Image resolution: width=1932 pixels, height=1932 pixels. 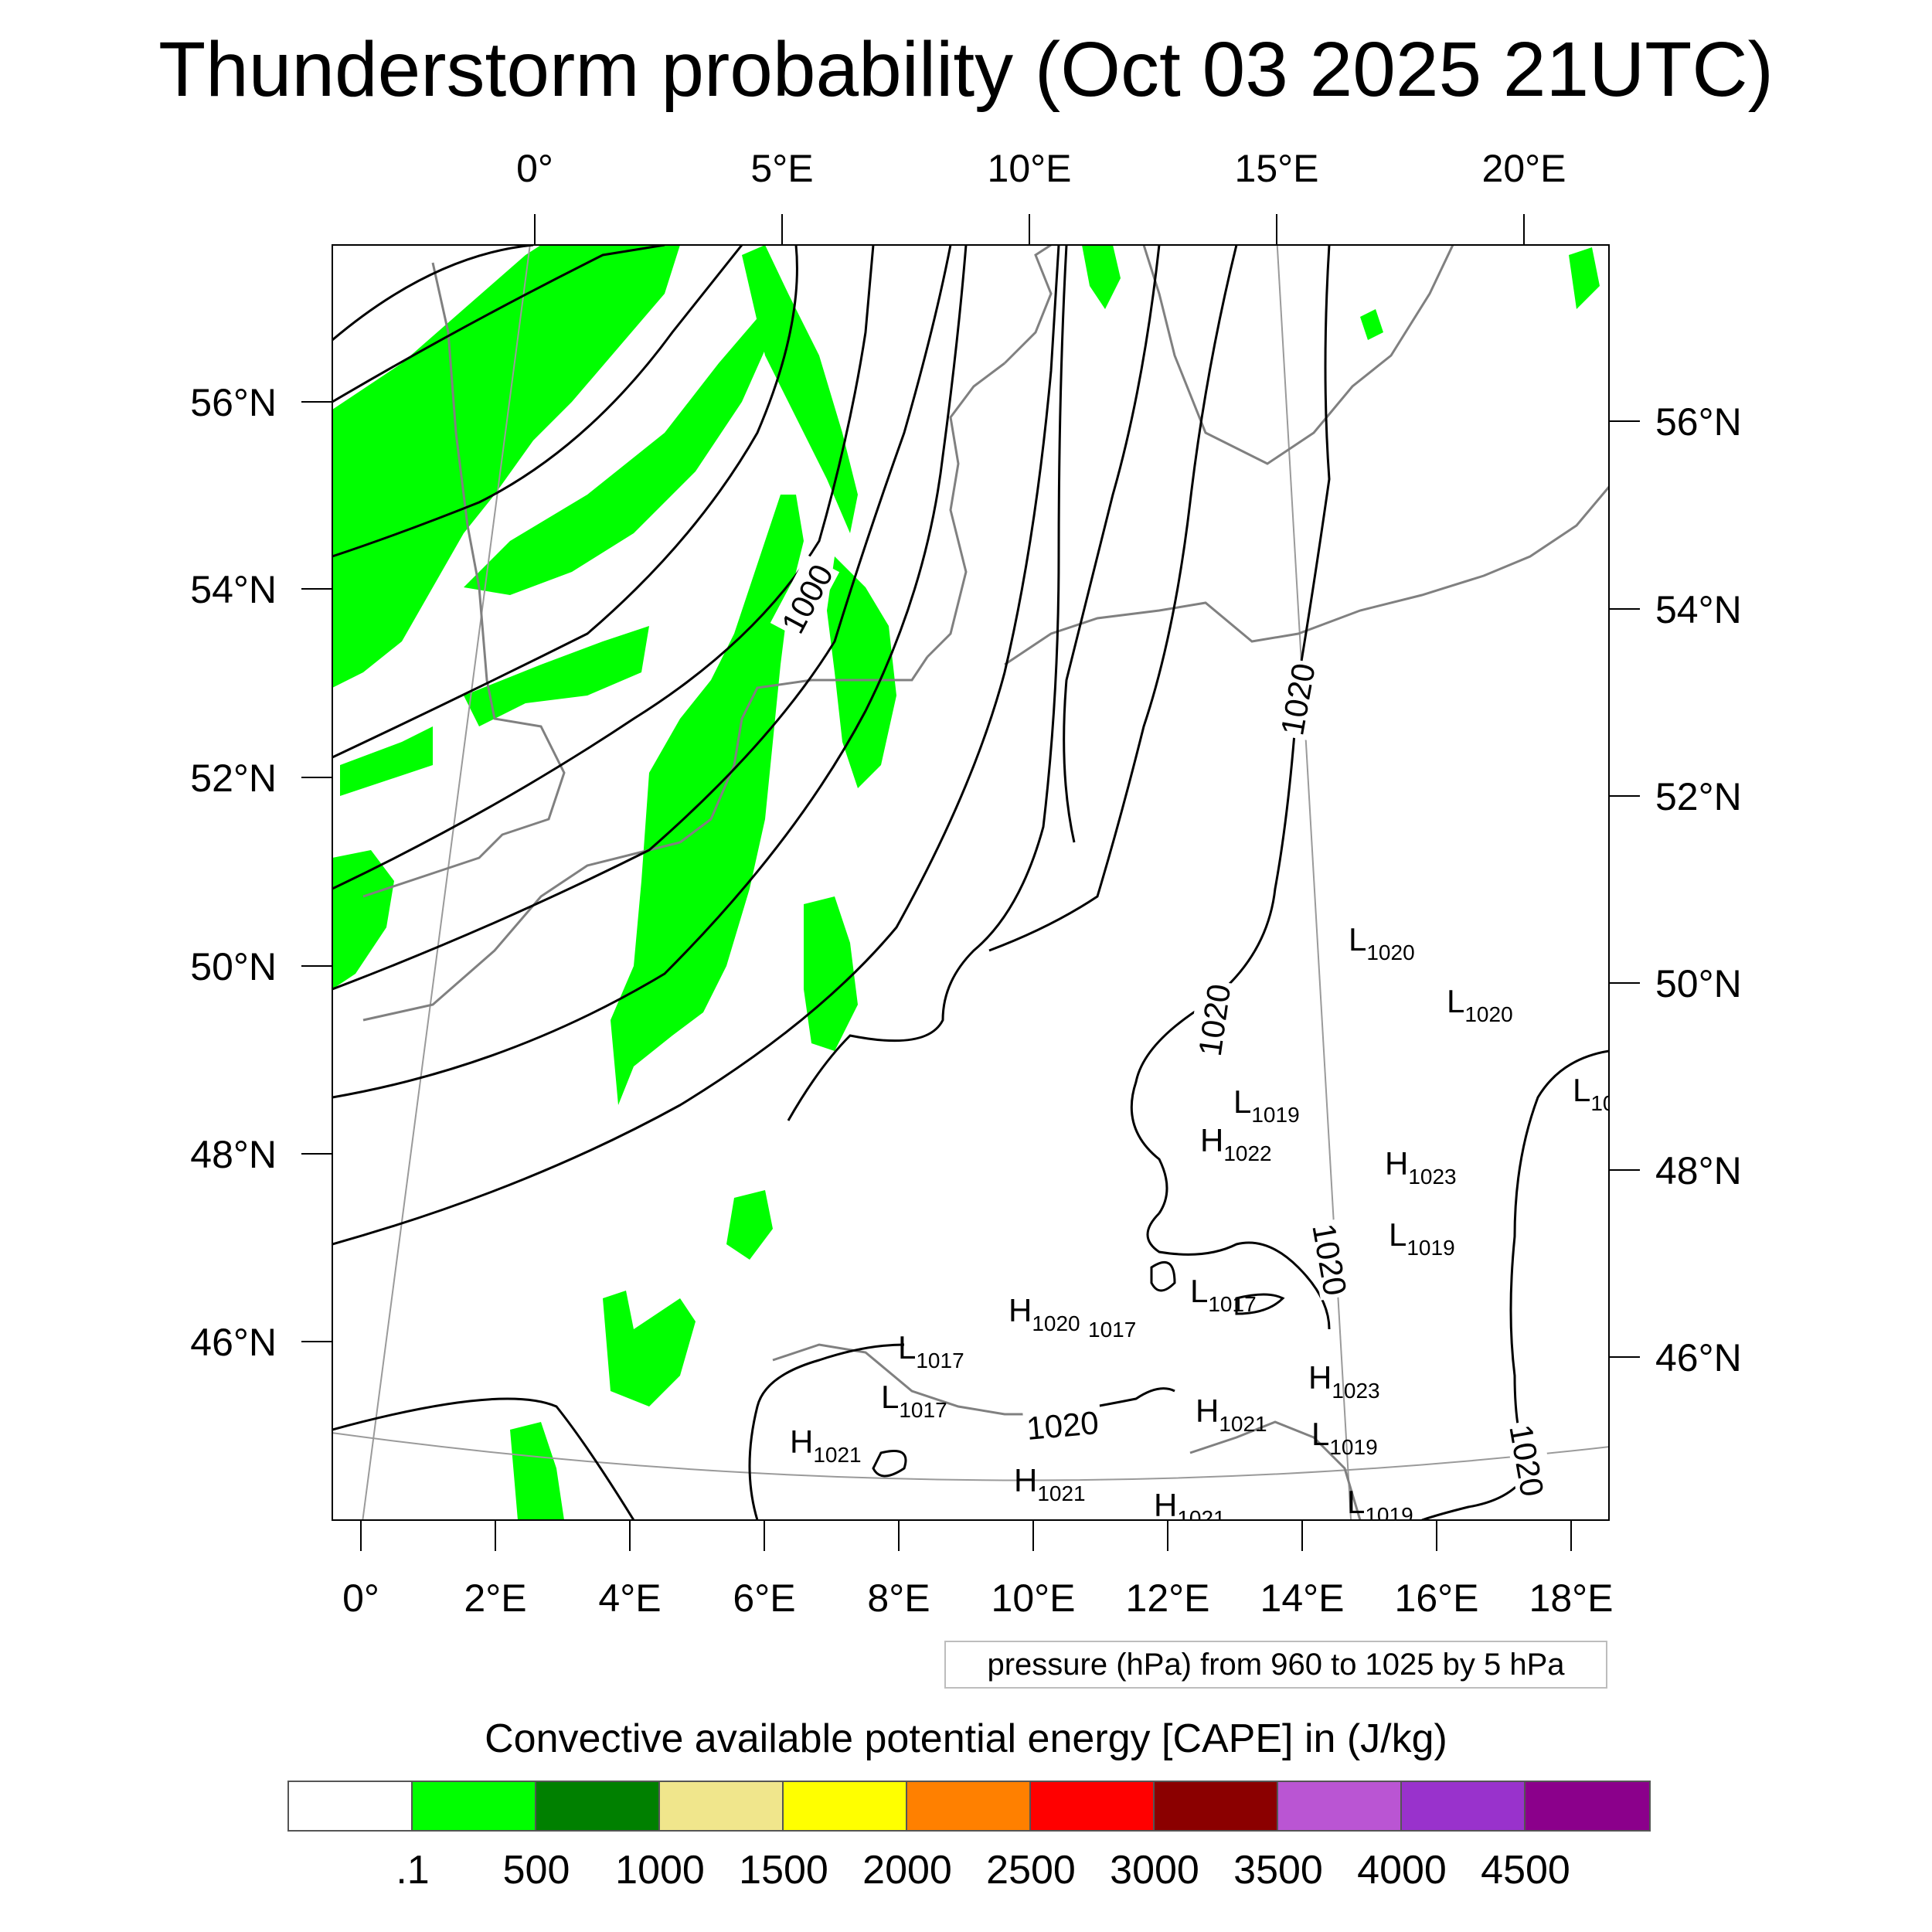 What do you see at coordinates (899, 1599) in the screenshot?
I see `bottom-lon-label: 8°E` at bounding box center [899, 1599].